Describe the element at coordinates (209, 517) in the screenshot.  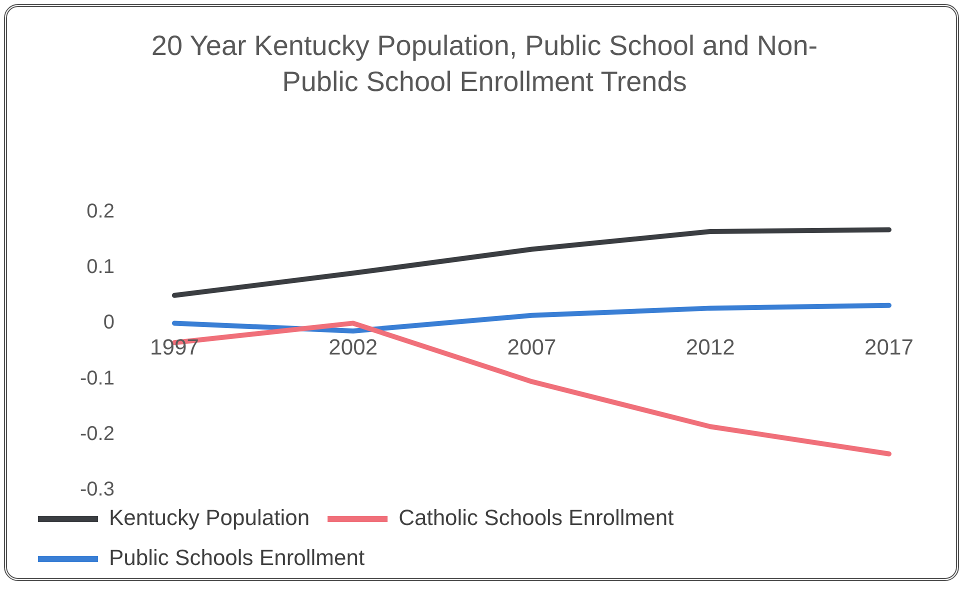
I see `legend-label: Kentucky Population` at that location.